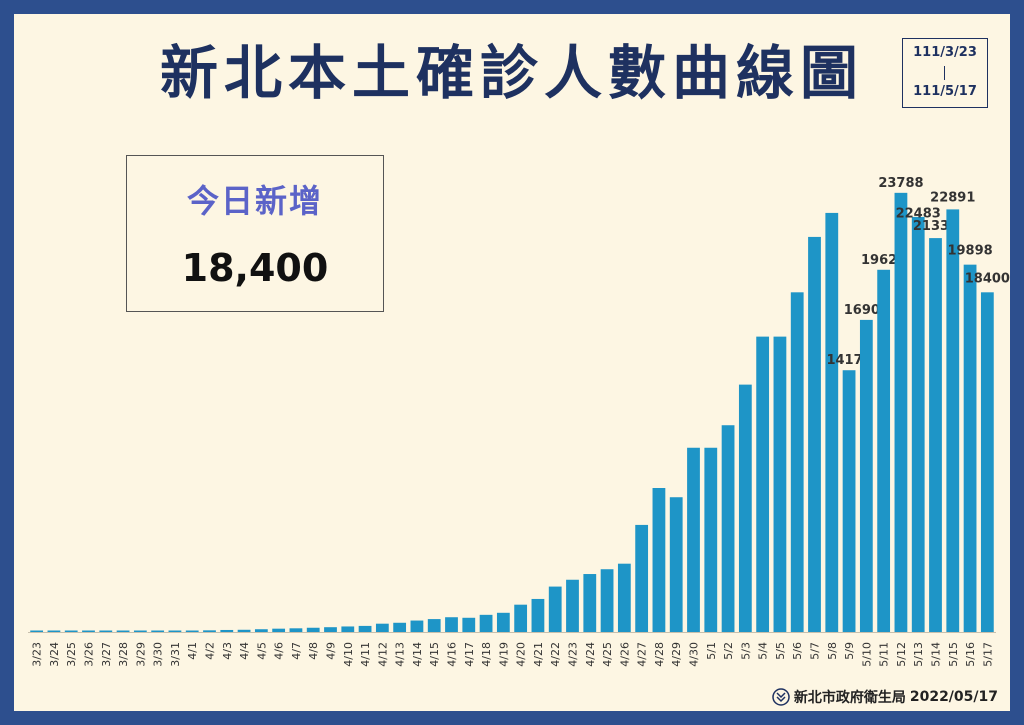 The width and height of the screenshot is (1024, 725). Describe the element at coordinates (607, 600) in the screenshot. I see `bar-4/25` at that location.